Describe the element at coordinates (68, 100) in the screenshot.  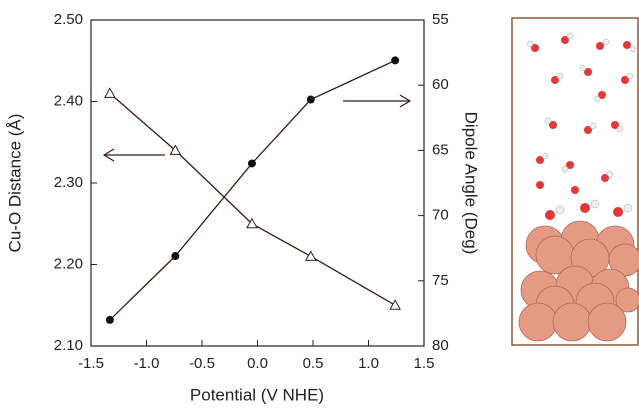
I see `y-tick-label: 2.40` at that location.